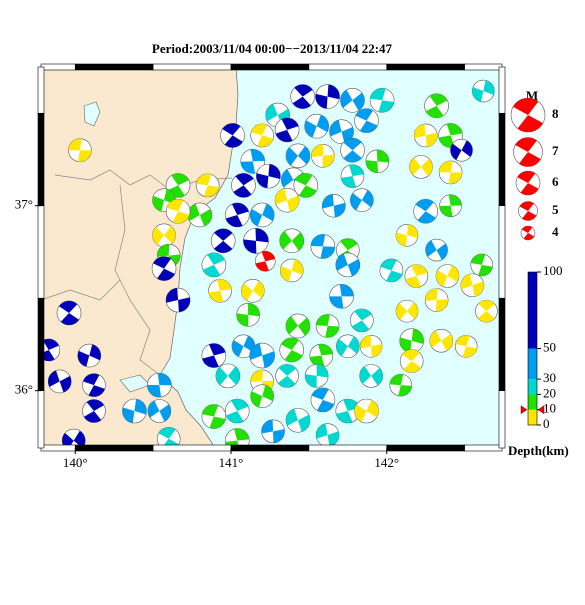 The width and height of the screenshot is (585, 605). Describe the element at coordinates (532, 417) in the screenshot. I see `depth-band` at that location.